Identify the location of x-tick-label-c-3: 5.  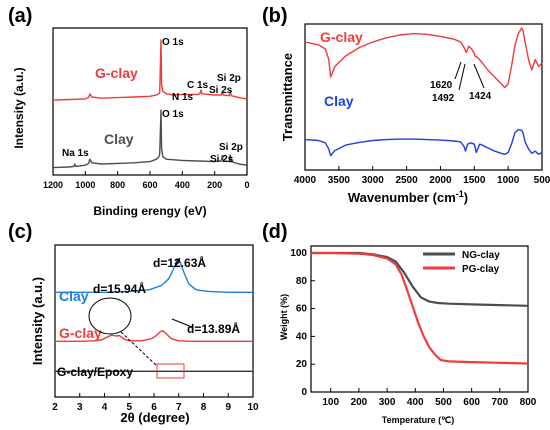
(129, 407).